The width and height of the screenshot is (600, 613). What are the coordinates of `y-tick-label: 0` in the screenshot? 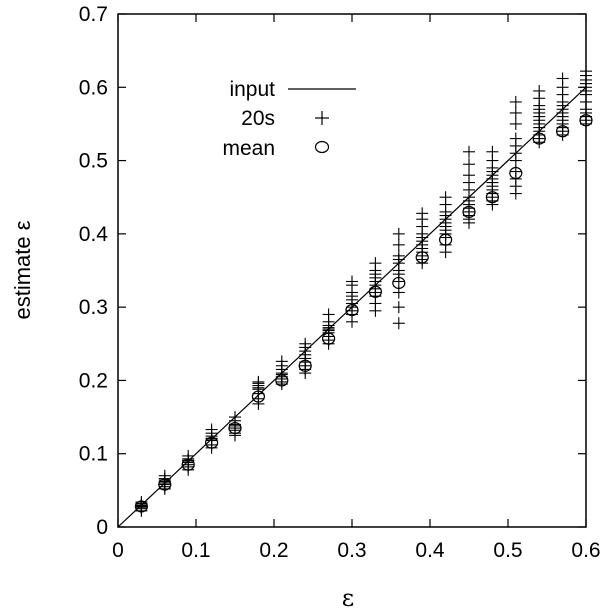 It's located at (102, 527).